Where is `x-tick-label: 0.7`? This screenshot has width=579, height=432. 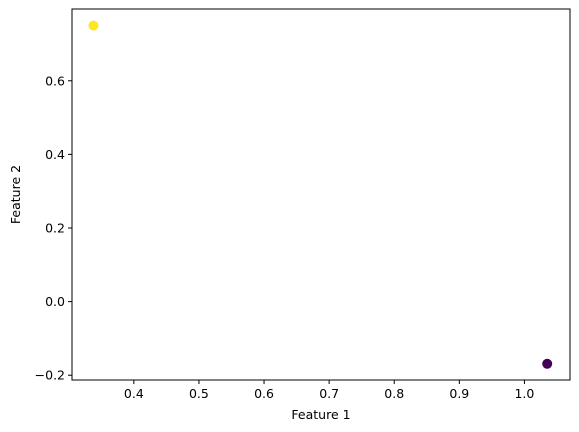 x-tick-label: 0.7 is located at coordinates (329, 393).